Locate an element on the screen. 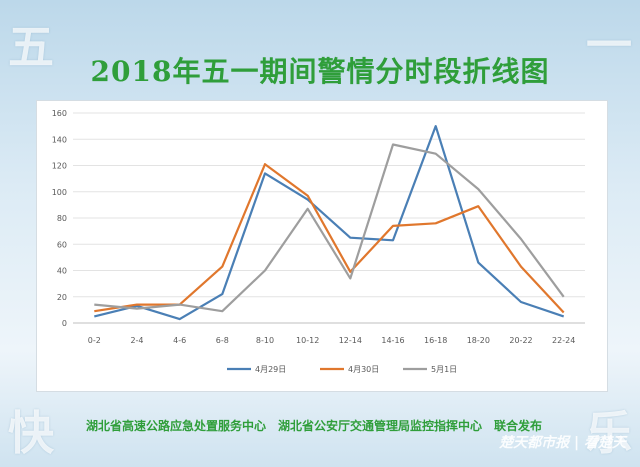 This screenshot has height=467, width=640. decor-char-kuai: 快 is located at coordinates (31, 433).